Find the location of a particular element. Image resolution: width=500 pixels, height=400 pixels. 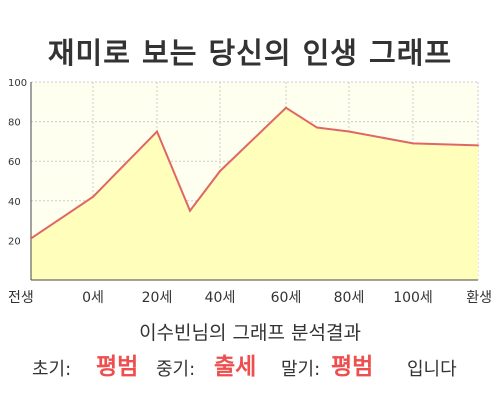

stage-summary: 초기: 평범 중기: 출세 말기: 평범 입니다 is located at coordinates (250, 361).